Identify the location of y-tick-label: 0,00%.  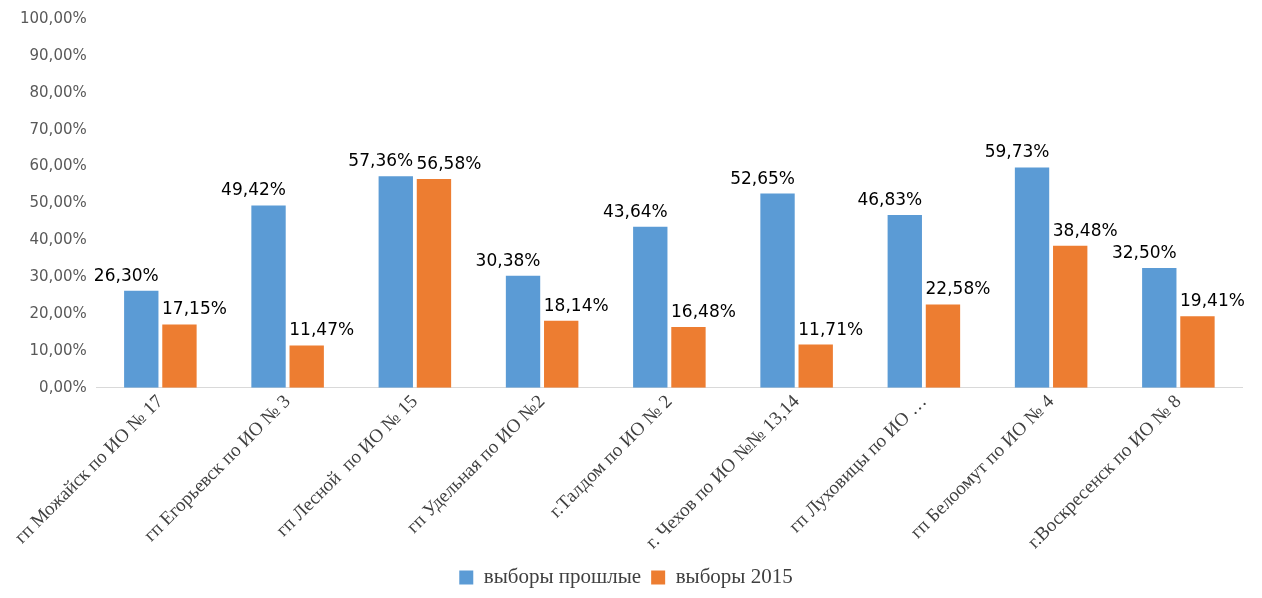
(63, 386).